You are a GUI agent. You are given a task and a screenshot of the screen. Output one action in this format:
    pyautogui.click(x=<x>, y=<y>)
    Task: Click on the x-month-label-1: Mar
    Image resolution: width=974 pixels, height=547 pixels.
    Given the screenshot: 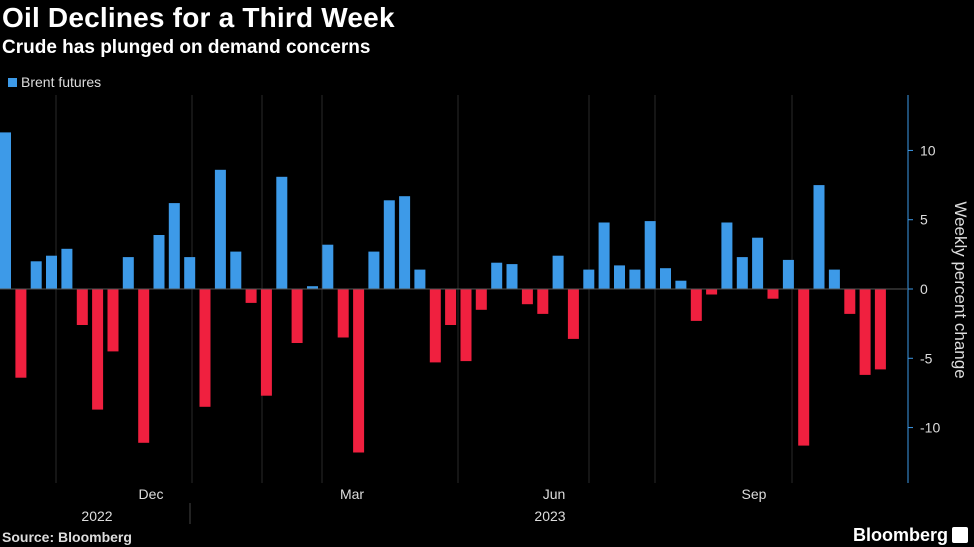 What is the action you would take?
    pyautogui.click(x=352, y=494)
    